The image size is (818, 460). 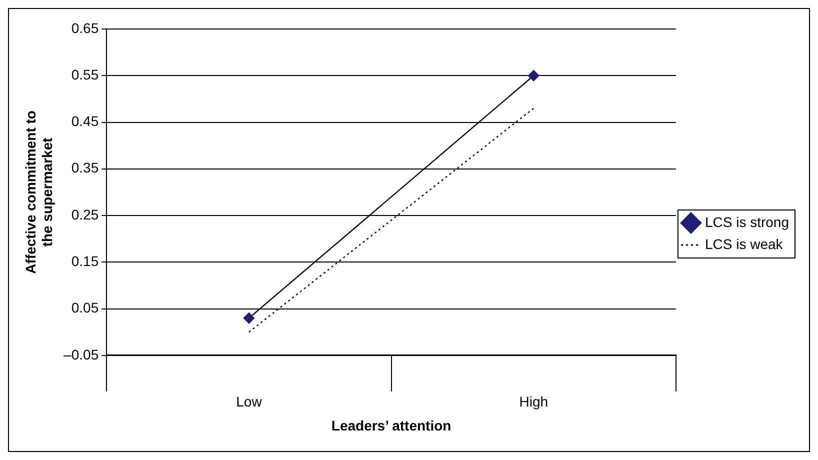 I want to click on y-tick-label: 0.05, so click(x=85, y=308).